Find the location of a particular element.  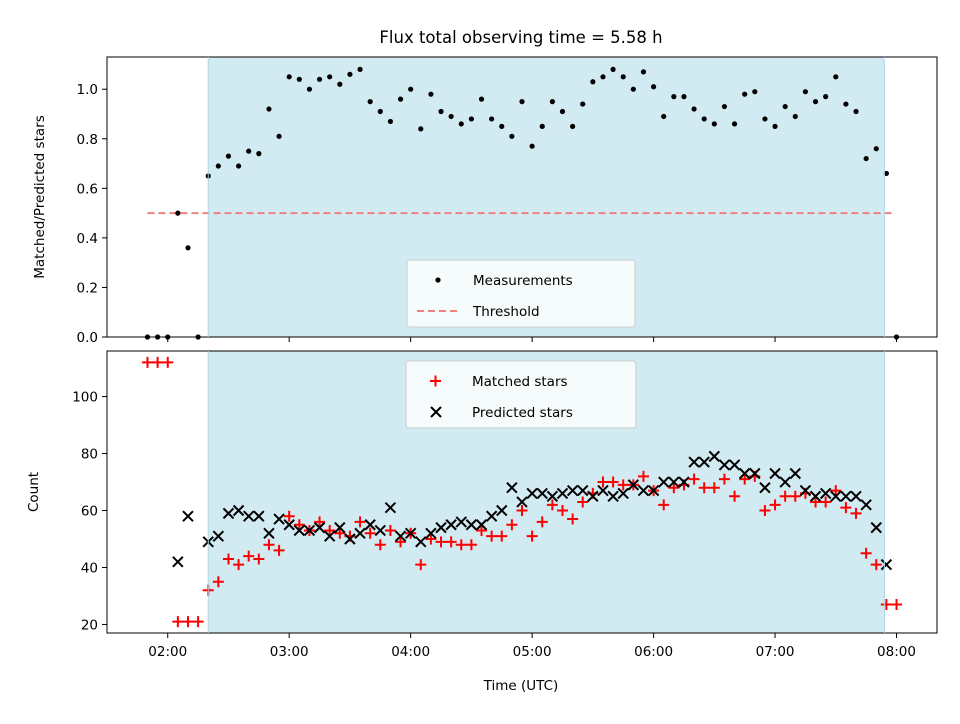

bottom-legend: Matched stars Predicted stars is located at coordinates (521, 394).